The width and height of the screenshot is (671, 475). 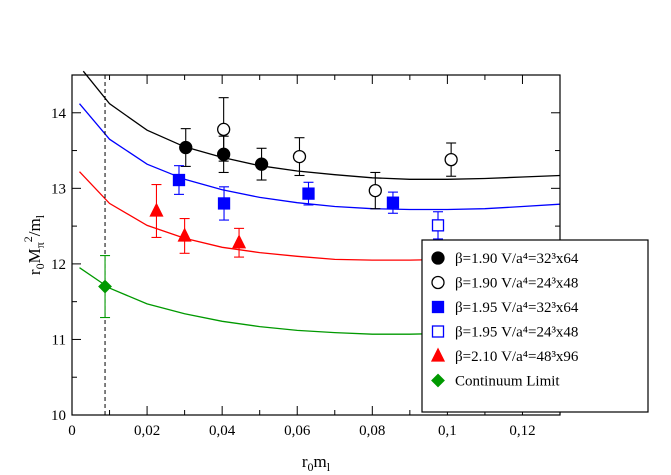 I want to click on legend-label: β=1.95 V/a⁴=32³x64, so click(x=517, y=308).